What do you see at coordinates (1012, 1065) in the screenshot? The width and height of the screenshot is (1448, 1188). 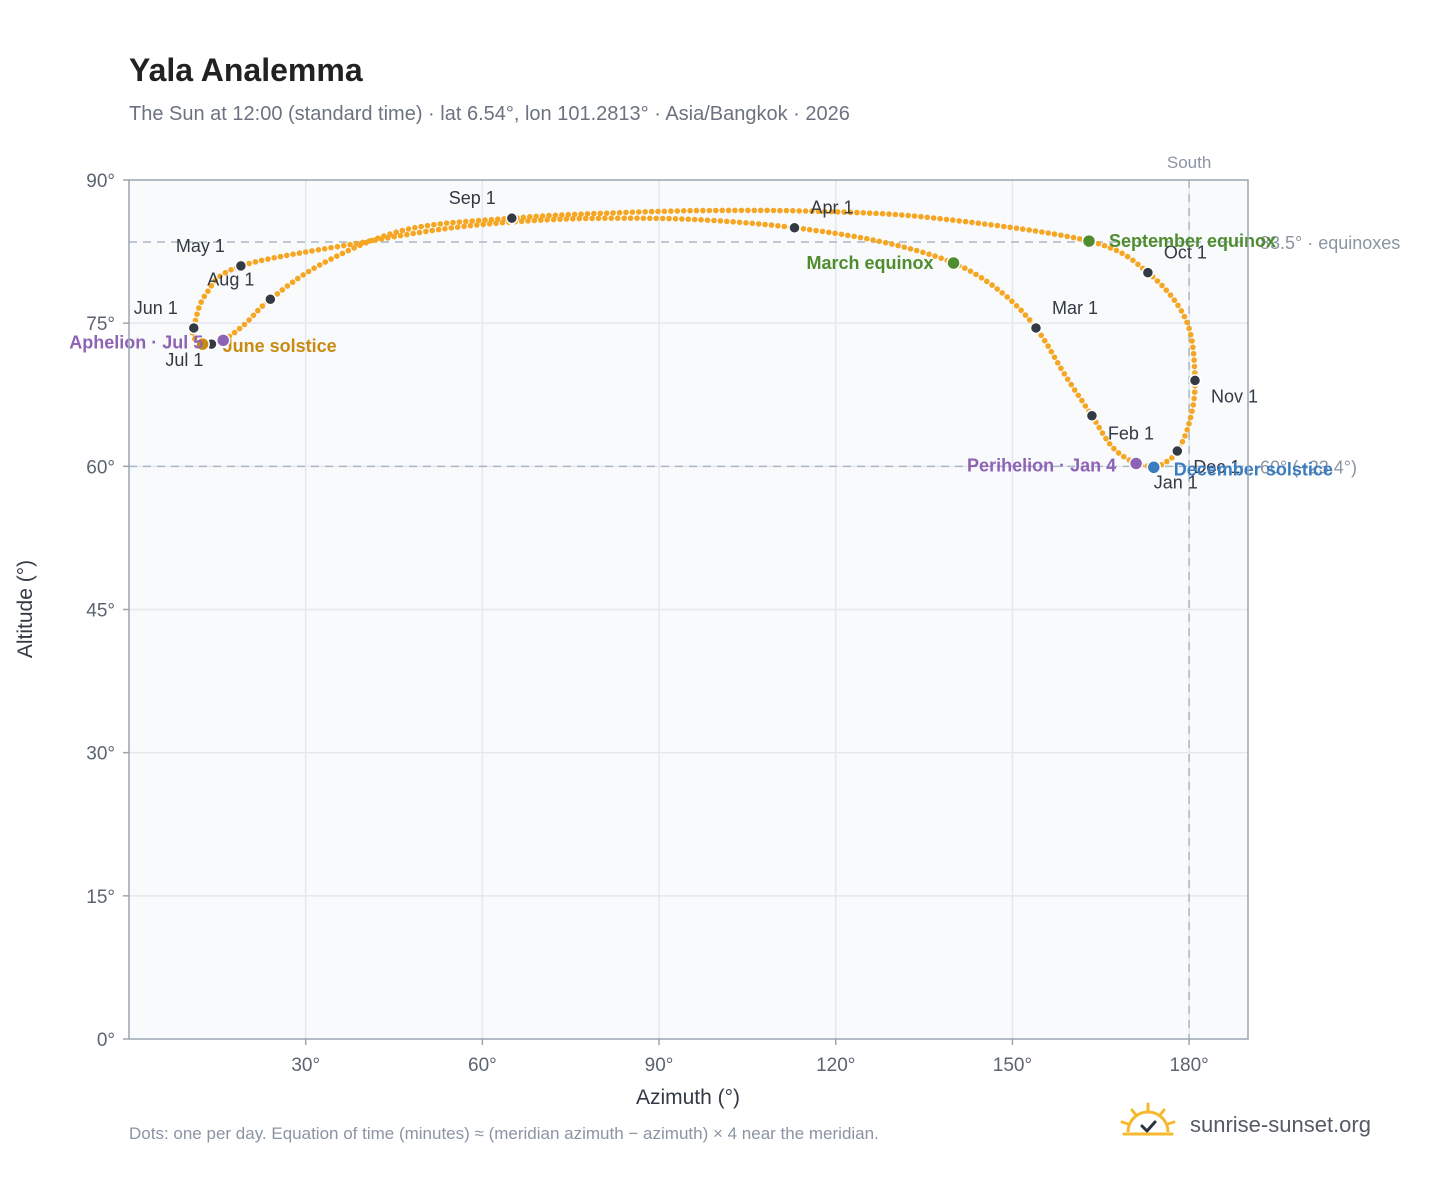 I see `x-tick-label: 150°` at bounding box center [1012, 1065].